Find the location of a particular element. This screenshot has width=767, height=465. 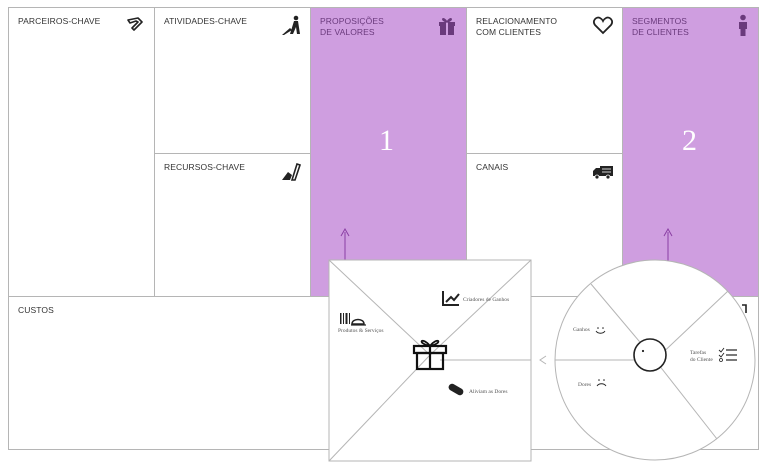

key-activities-title: ATIVIDADES-CHAVE is located at coordinates (205, 21).